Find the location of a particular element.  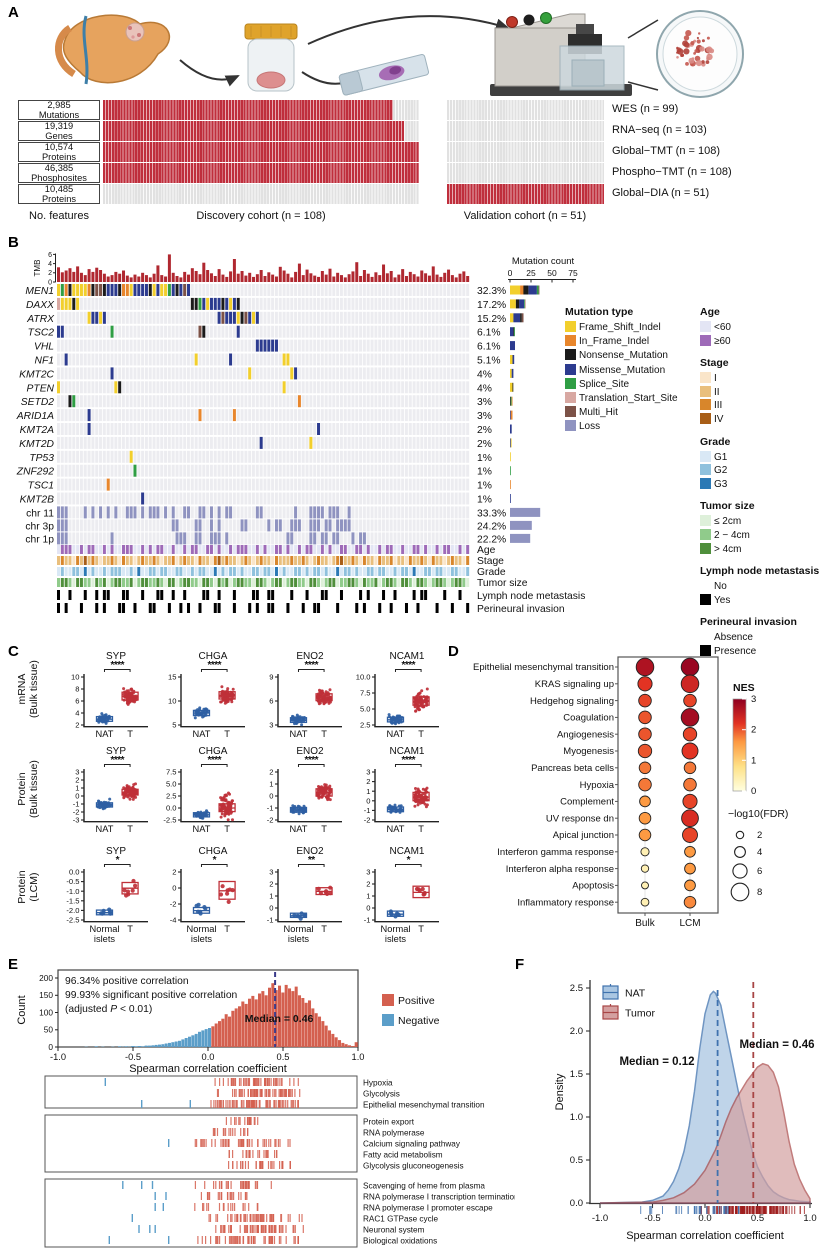

legend-item: Yes is located at coordinates (759, 600).